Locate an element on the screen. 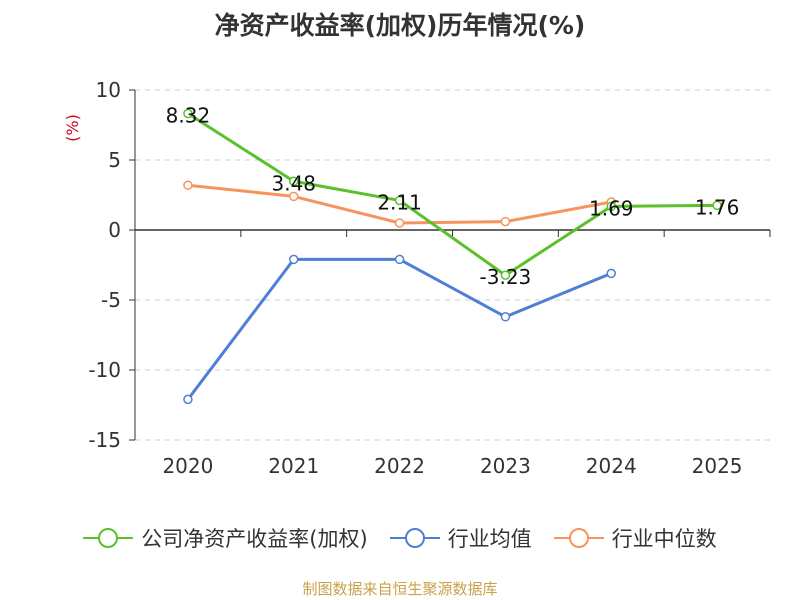 The width and height of the screenshot is (800, 600). data-label: -3.23 is located at coordinates (506, 277).